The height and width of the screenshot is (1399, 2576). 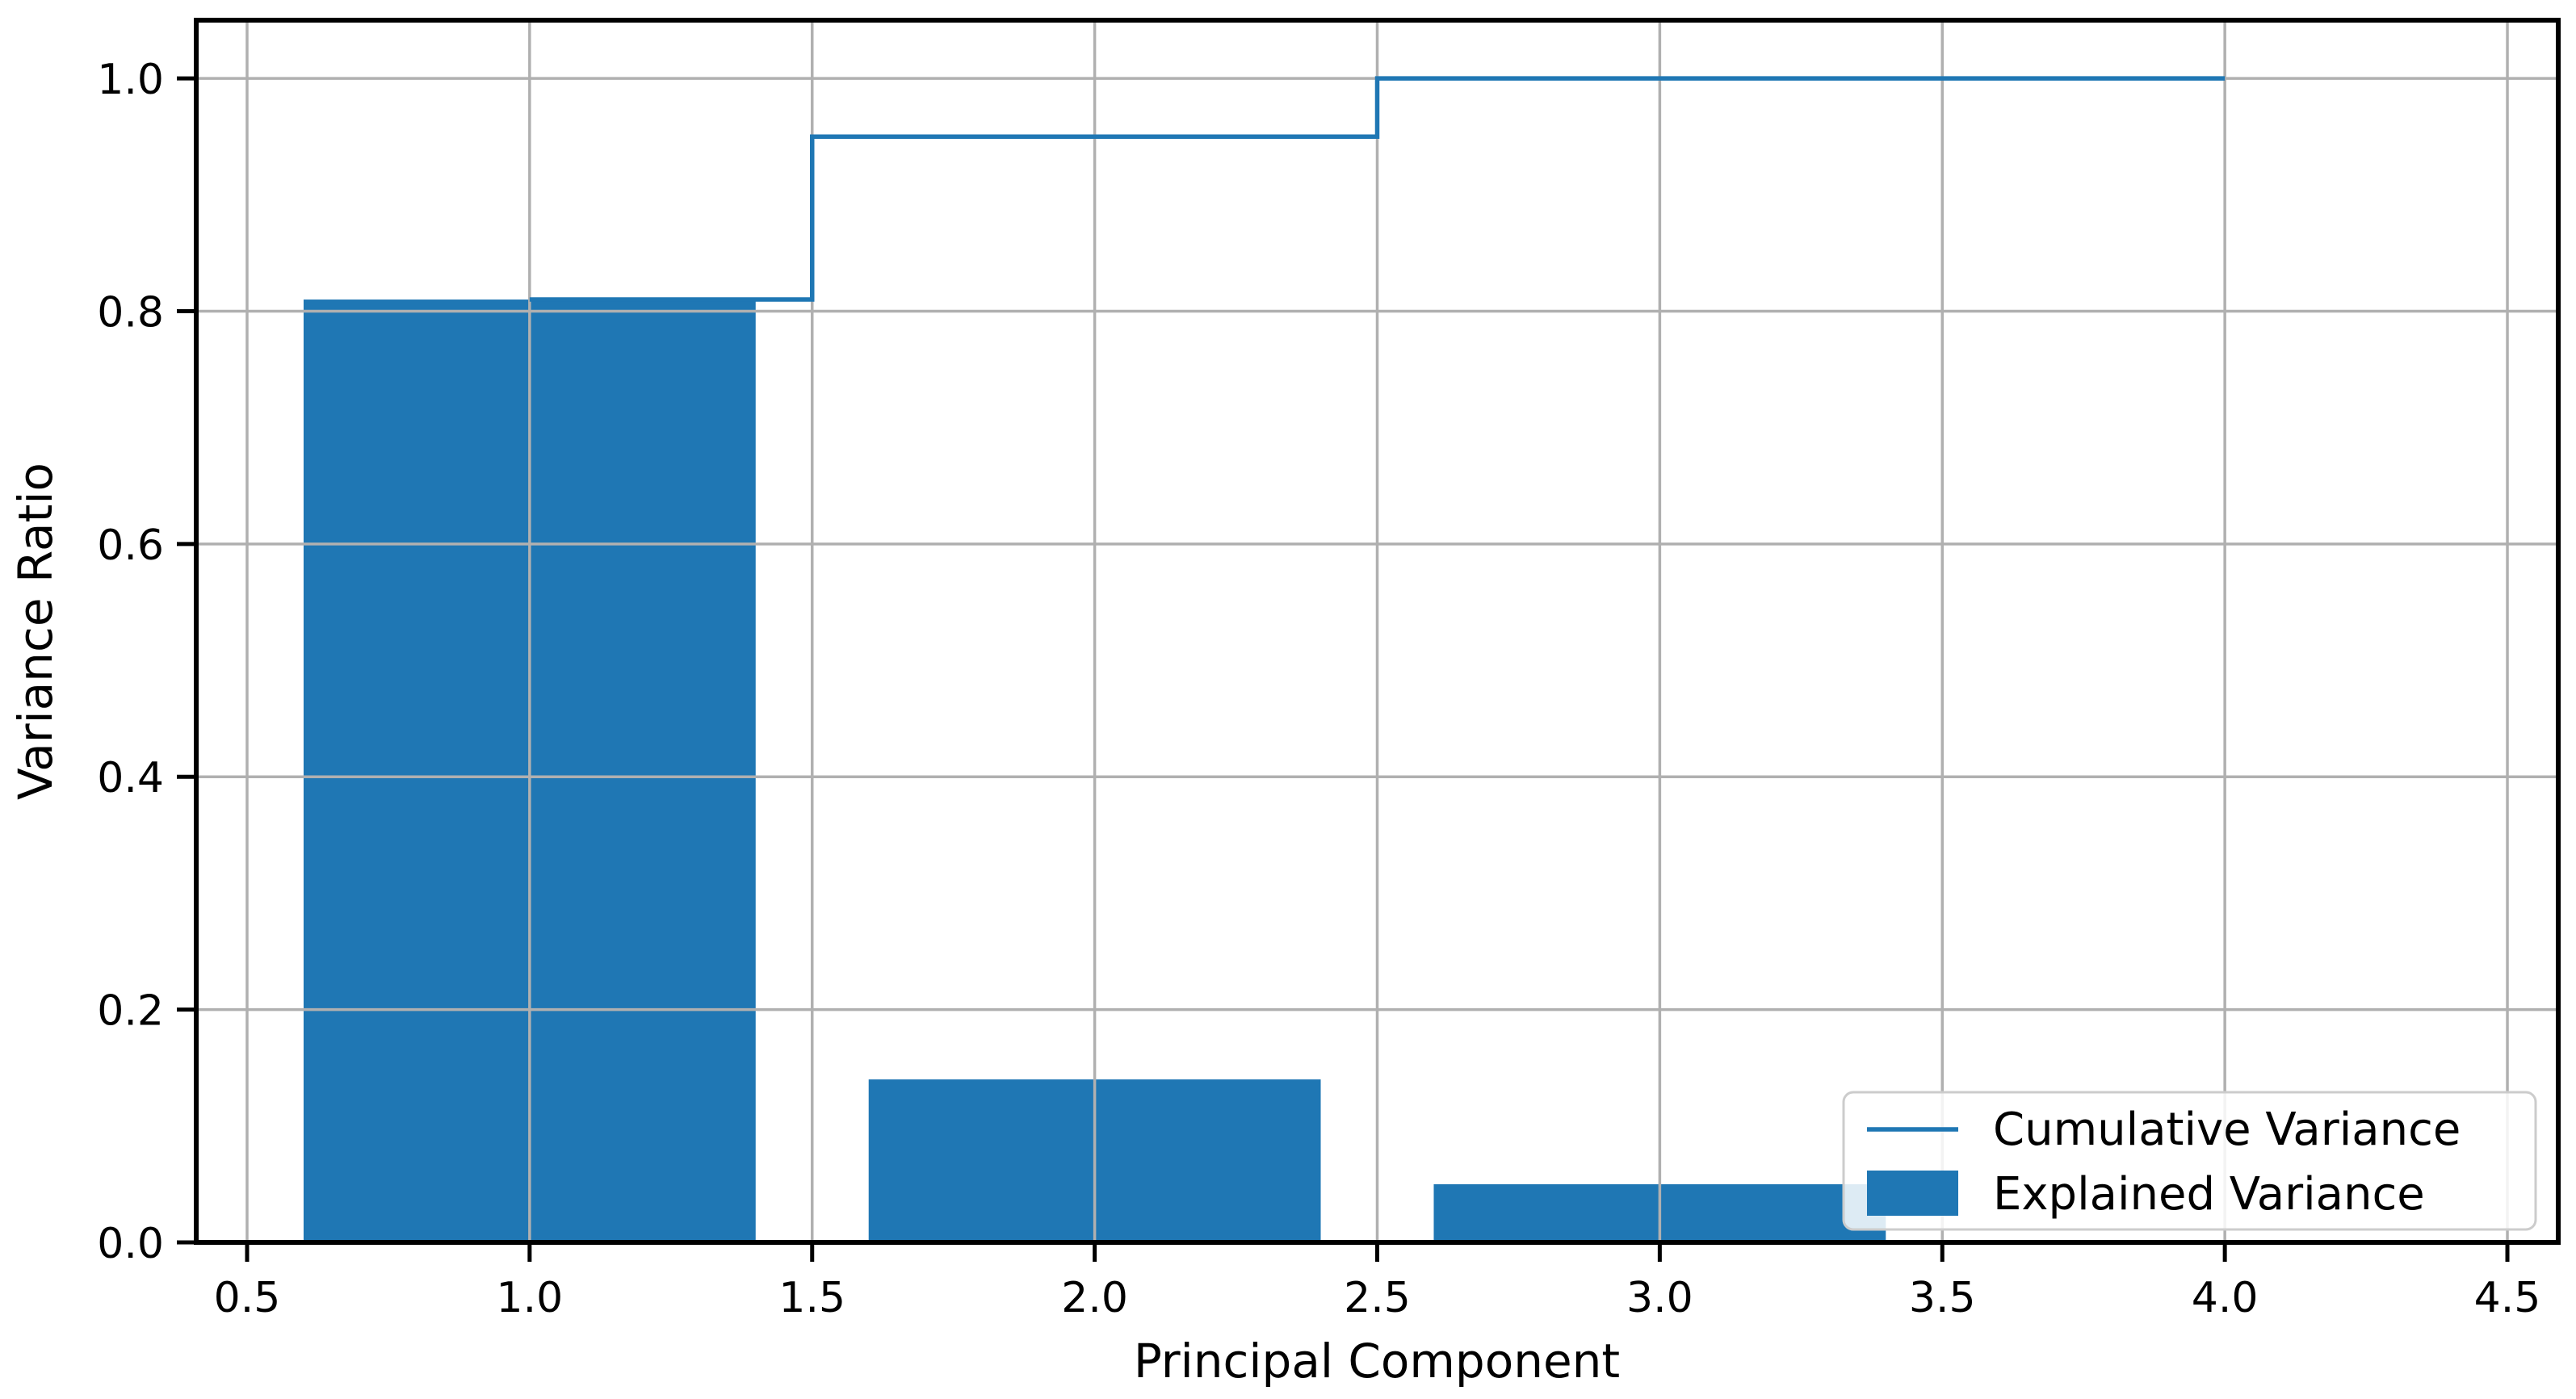 What do you see at coordinates (2209, 1194) in the screenshot?
I see `legend-label-explained: Explained Variance` at bounding box center [2209, 1194].